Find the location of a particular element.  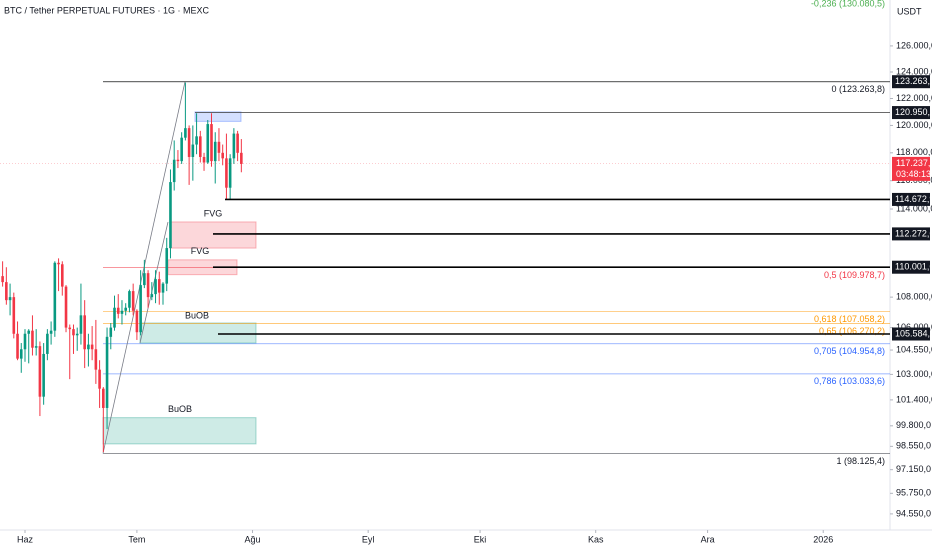

y-tick-label: 122.000,0 is located at coordinates (914, 98).